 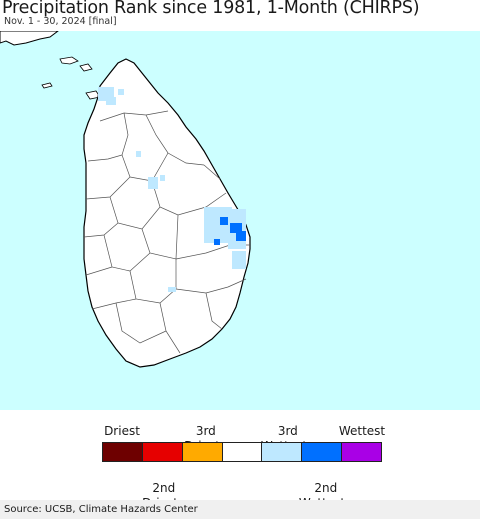 What do you see at coordinates (172, 189) in the screenshot?
I see `precipitation-rank-cells` at bounding box center [172, 189].